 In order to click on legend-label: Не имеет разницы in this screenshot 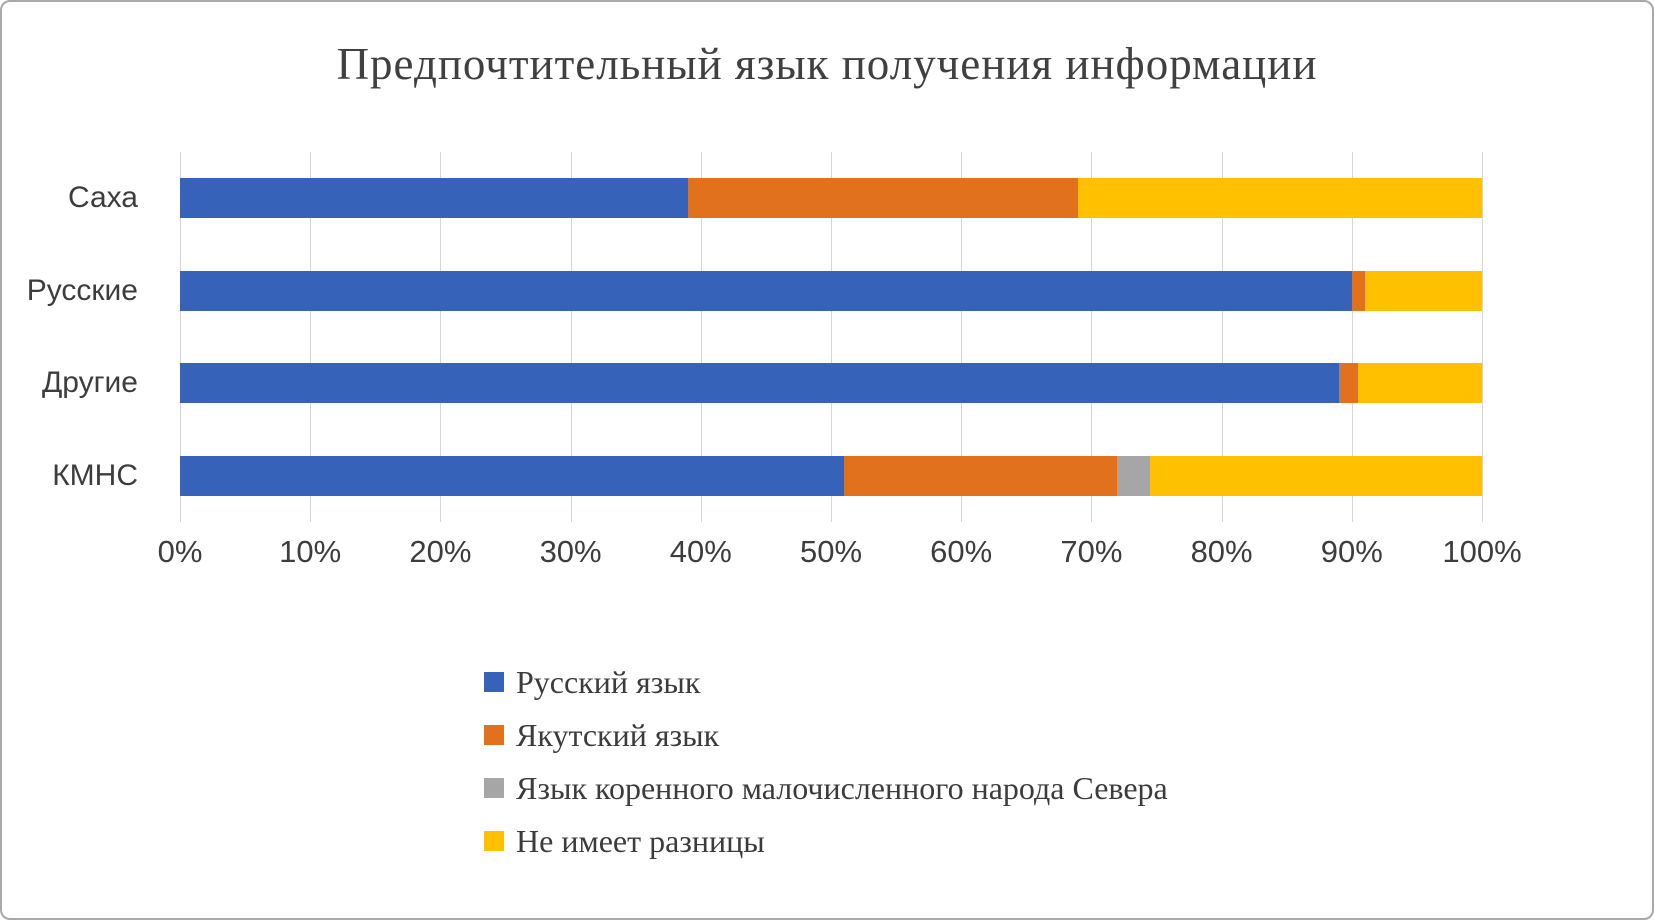, I will do `click(640, 840)`.